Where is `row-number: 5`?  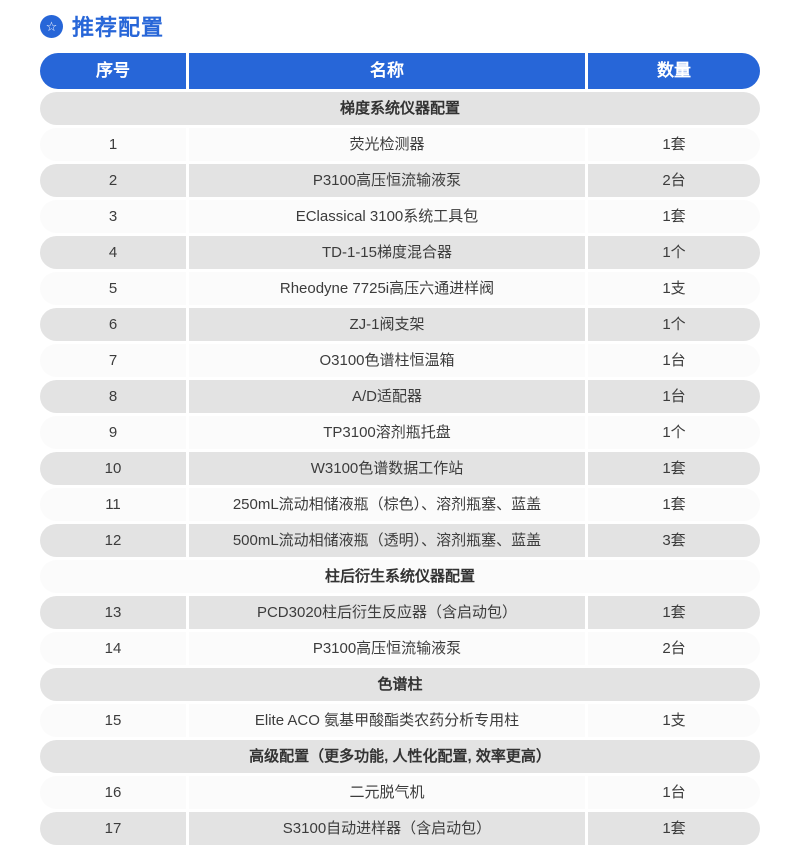
row-number: 5 is located at coordinates (113, 288).